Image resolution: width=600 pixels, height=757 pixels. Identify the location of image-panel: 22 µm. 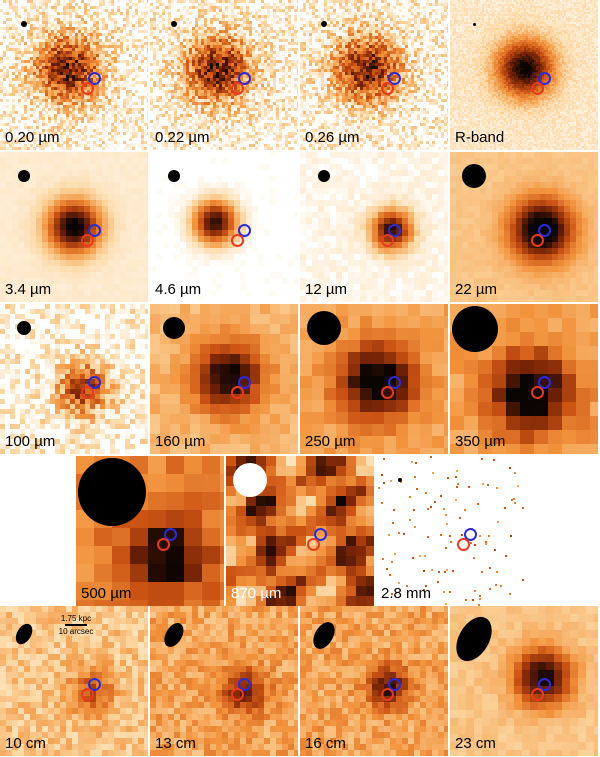
(524, 227).